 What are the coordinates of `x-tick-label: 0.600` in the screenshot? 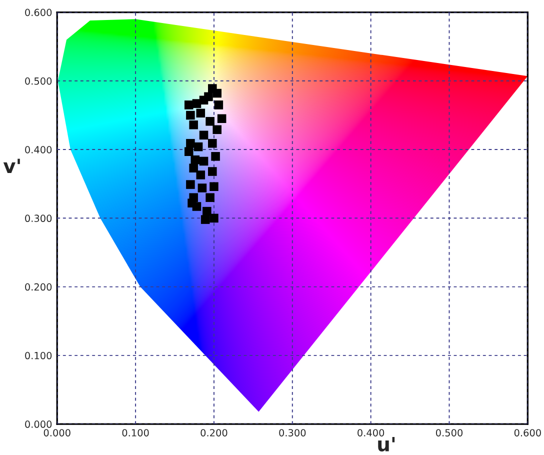 It's located at (527, 432).